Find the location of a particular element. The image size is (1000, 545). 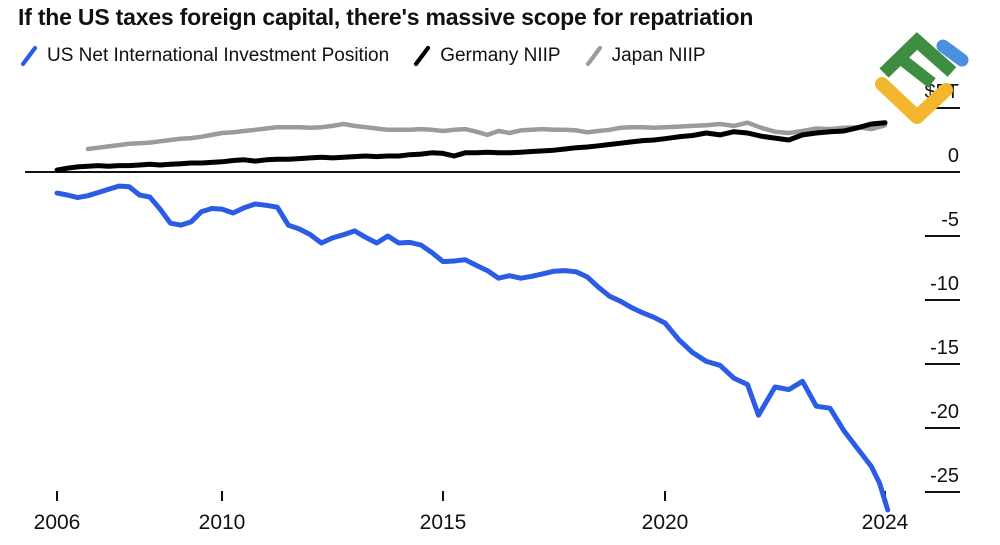

series-line-germany-niip is located at coordinates (471, 146).